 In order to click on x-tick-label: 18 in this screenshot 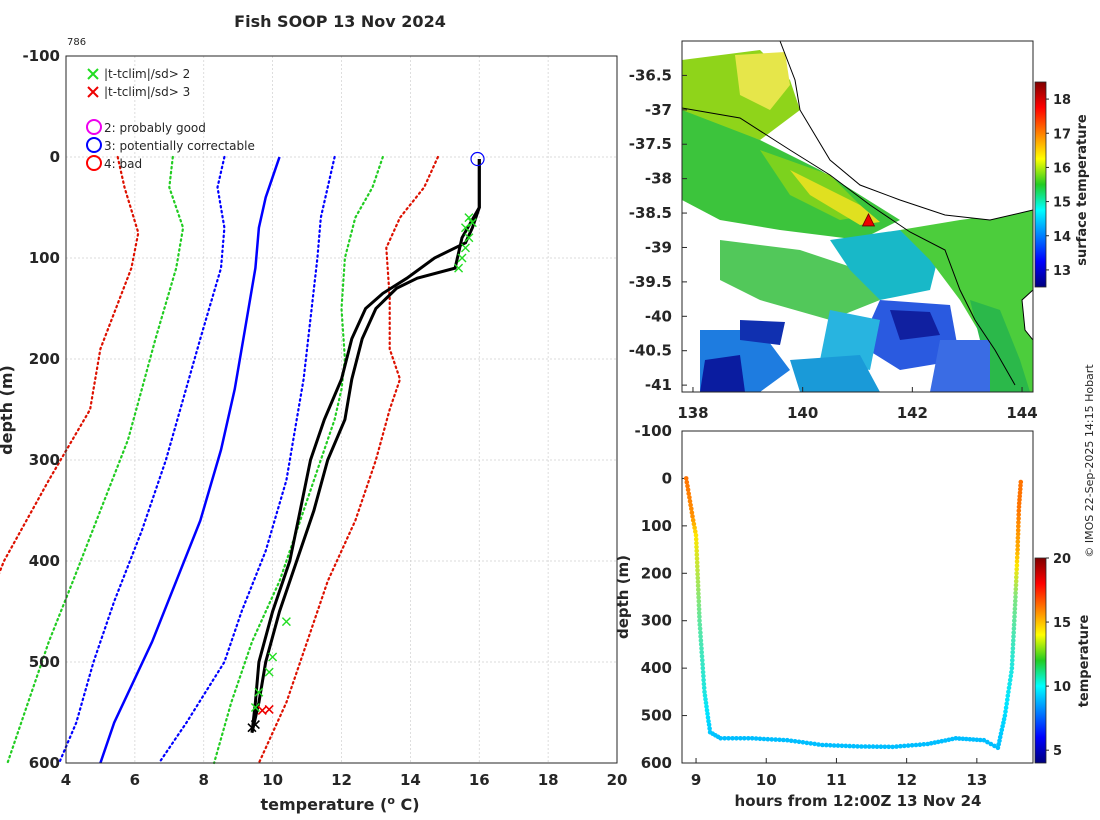, I will do `click(548, 780)`.